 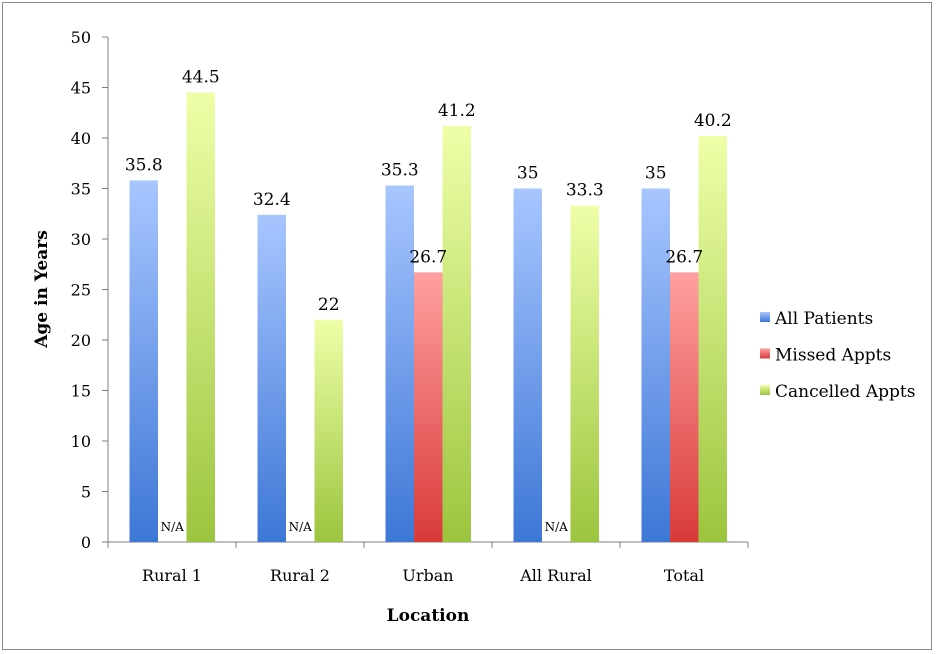 What do you see at coordinates (428, 616) in the screenshot?
I see `x-axis-title: Location` at bounding box center [428, 616].